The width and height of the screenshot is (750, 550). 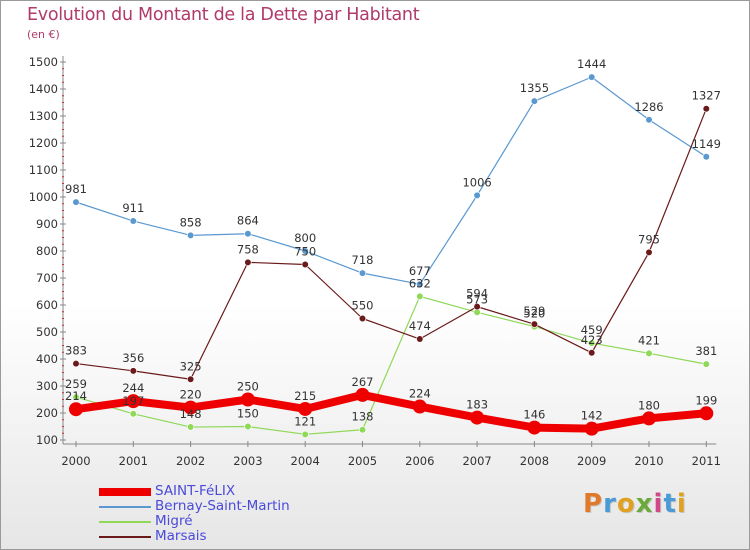 What do you see at coordinates (305, 252) in the screenshot?
I see `data-label: 750` at bounding box center [305, 252].